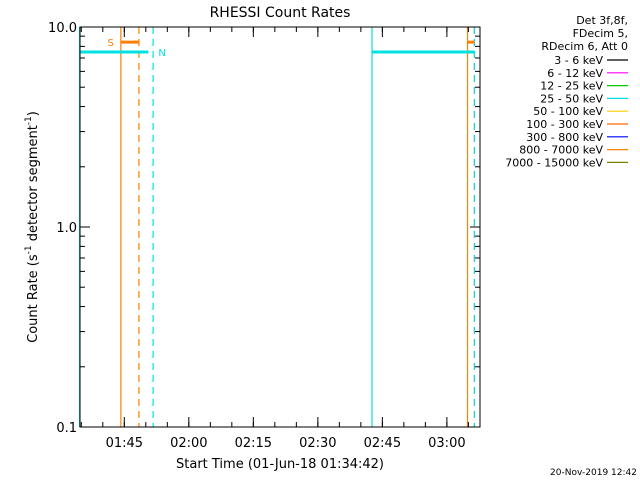 The image size is (640, 480). Describe the element at coordinates (111, 43) in the screenshot. I see `marker-label-s: S` at that location.